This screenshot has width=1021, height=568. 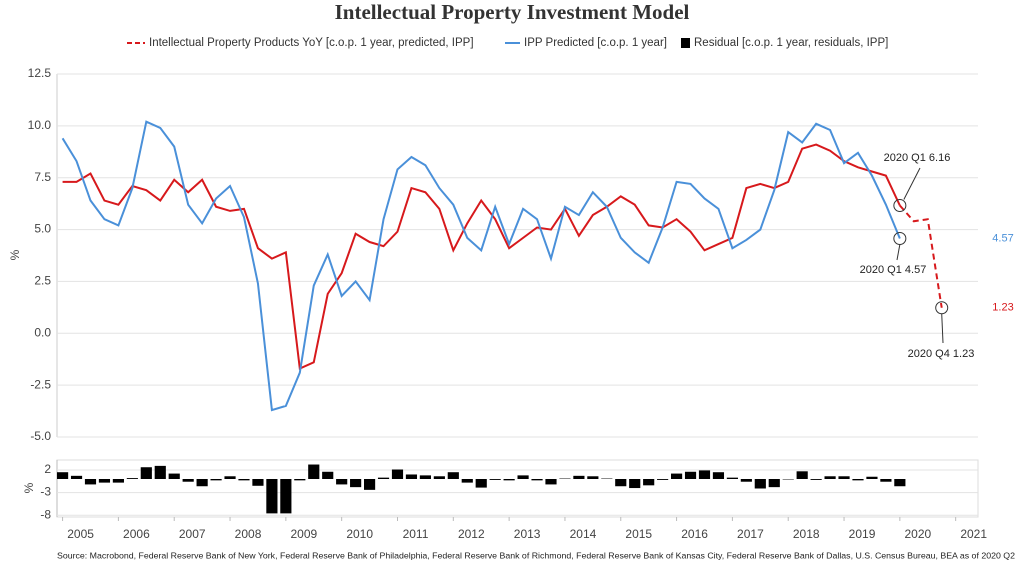 I want to click on y-tick-label: 12.5, so click(x=40, y=73).